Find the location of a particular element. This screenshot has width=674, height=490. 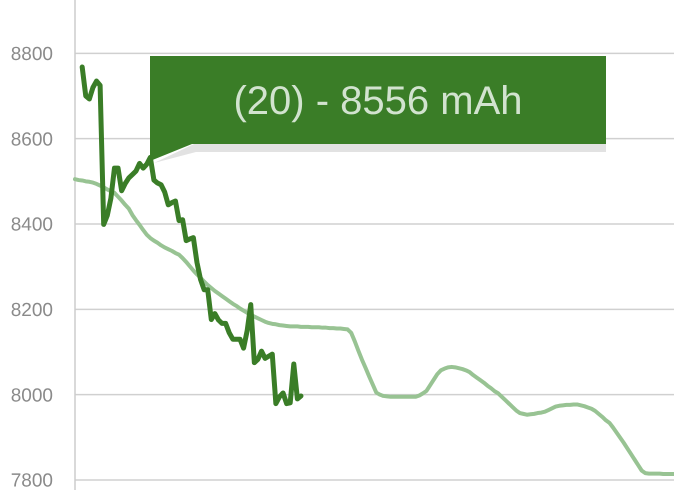

y-tick-label: 8800 is located at coordinates (31, 54).